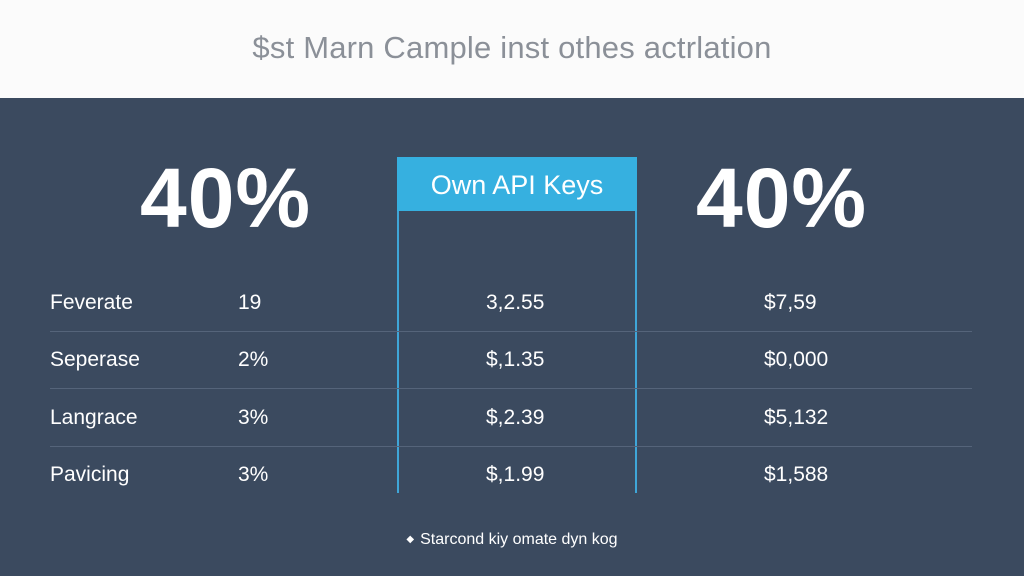 The height and width of the screenshot is (576, 1024). I want to click on footnote-text: Starcond kiy omate dyn kog, so click(519, 539).